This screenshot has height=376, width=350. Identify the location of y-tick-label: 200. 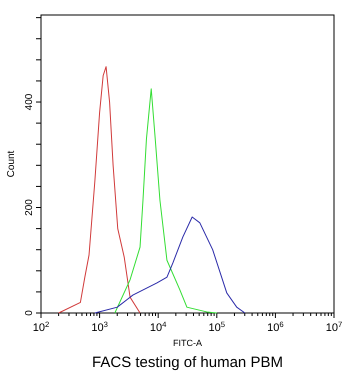
(29, 207).